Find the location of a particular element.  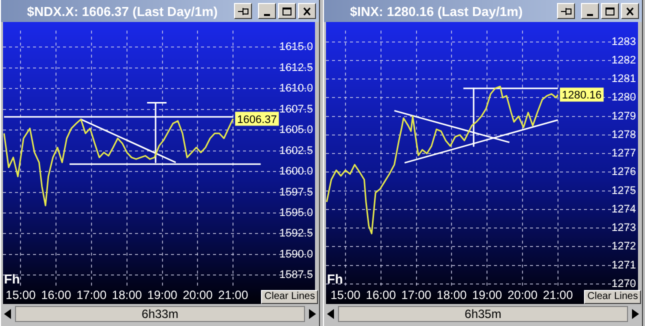

y-tick-label: 1605.0 is located at coordinates (296, 130).